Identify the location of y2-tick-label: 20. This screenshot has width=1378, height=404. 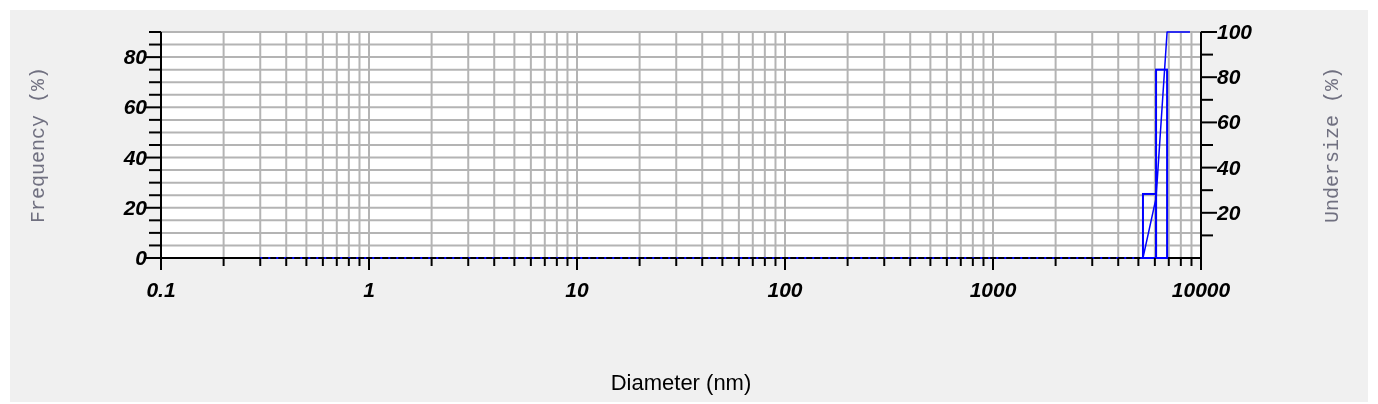
(1228, 212).